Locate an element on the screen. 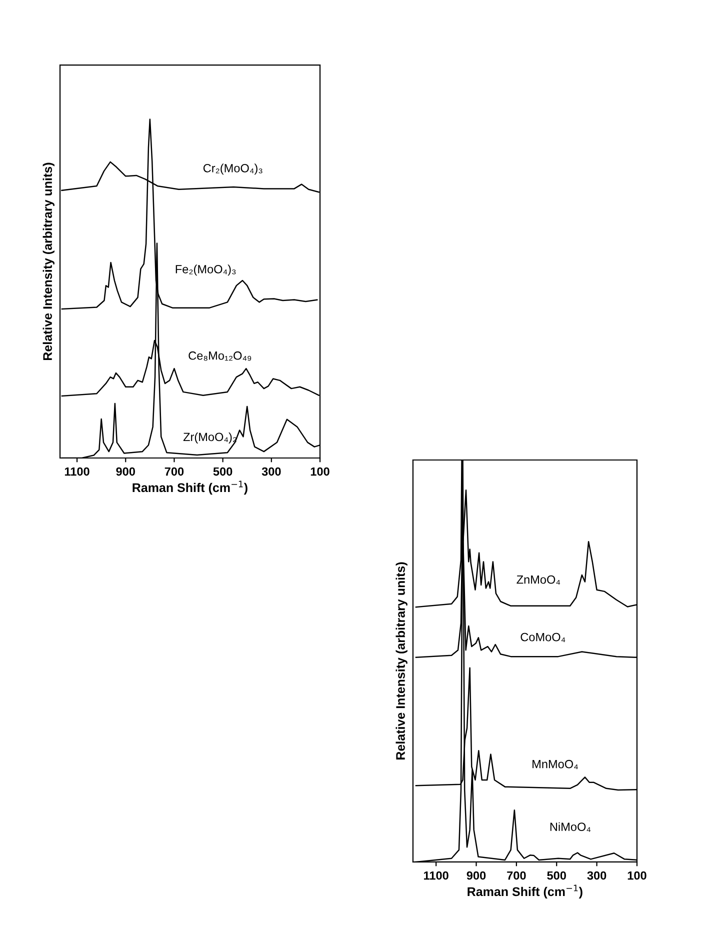  series-label: MnMoO₄ is located at coordinates (555, 765).